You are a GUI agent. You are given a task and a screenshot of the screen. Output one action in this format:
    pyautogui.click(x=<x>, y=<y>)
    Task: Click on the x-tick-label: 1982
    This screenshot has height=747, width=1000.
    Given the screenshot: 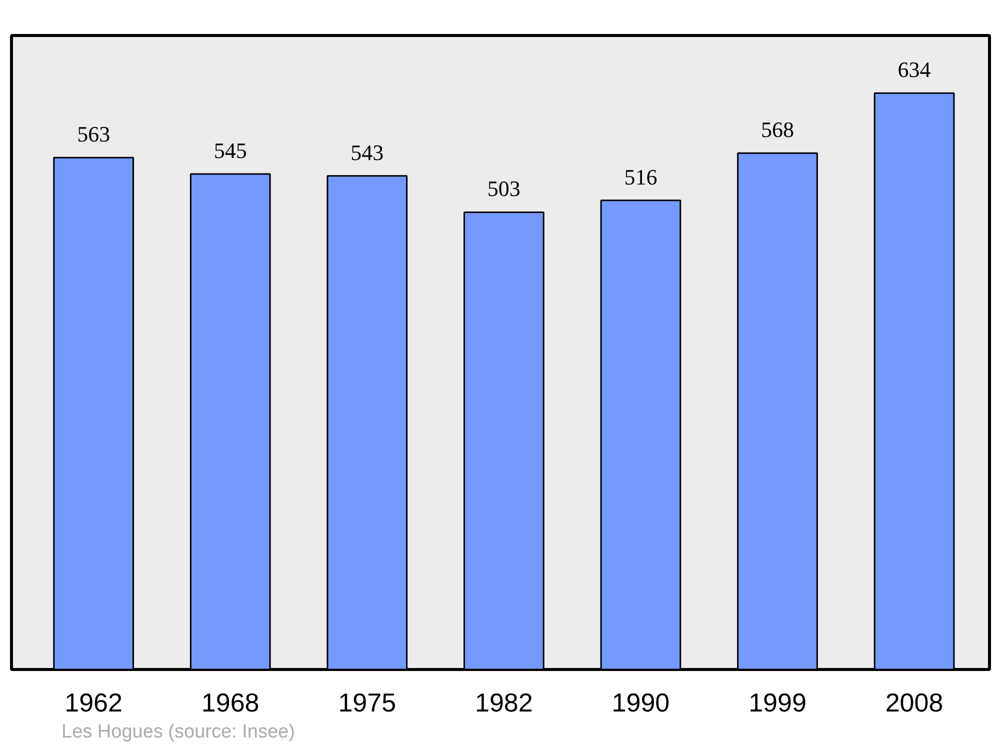 What is the action you would take?
    pyautogui.click(x=504, y=703)
    